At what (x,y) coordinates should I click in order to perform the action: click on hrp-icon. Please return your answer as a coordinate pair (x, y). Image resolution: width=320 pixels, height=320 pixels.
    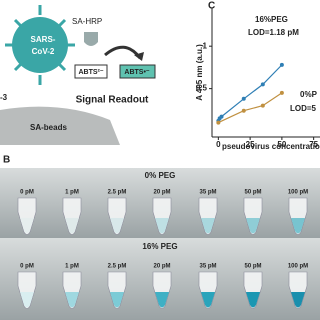
    Looking at the image, I should click on (91, 39).